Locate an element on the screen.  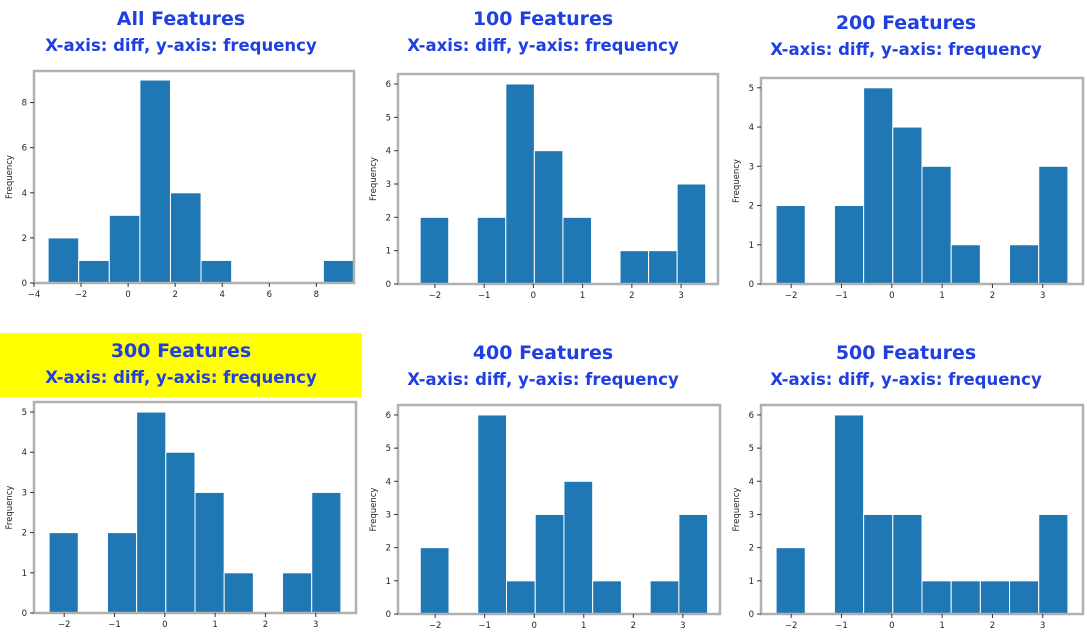
chart-title: 200 Features is located at coordinates (906, 23).